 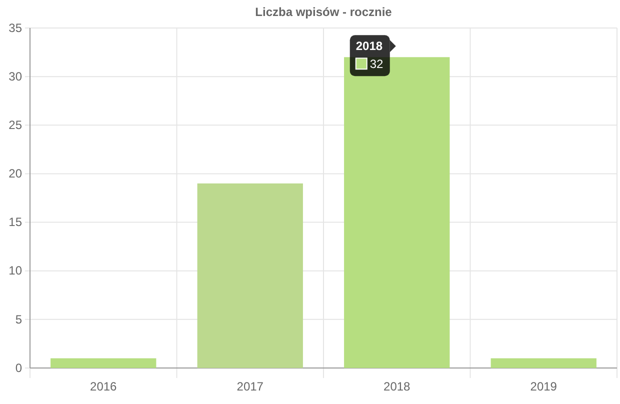 What do you see at coordinates (18, 319) in the screenshot?
I see `y-tick-label: 5` at bounding box center [18, 319].